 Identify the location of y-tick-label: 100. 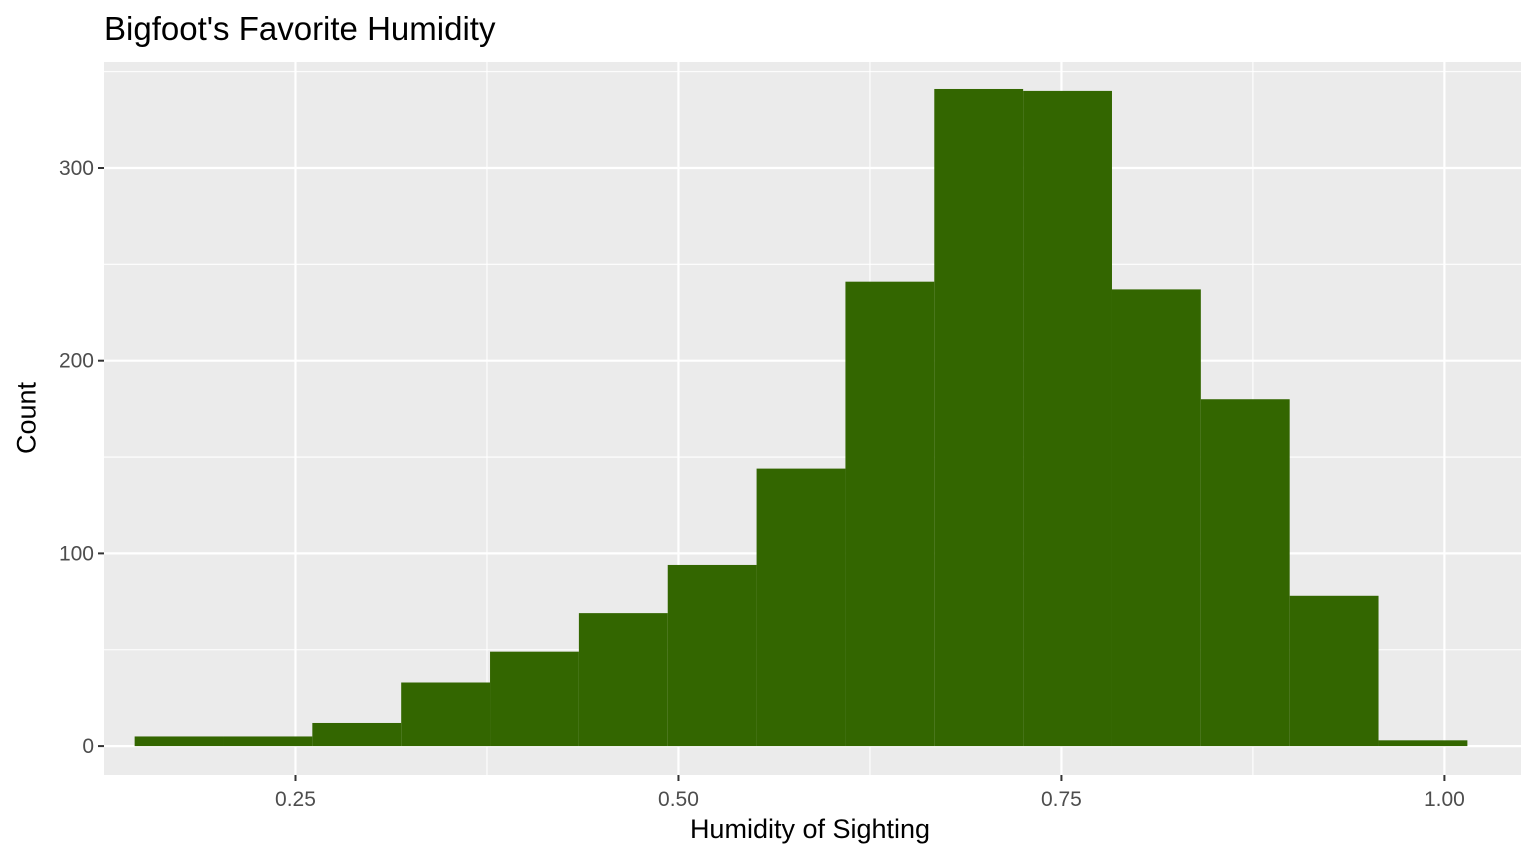
(76, 553).